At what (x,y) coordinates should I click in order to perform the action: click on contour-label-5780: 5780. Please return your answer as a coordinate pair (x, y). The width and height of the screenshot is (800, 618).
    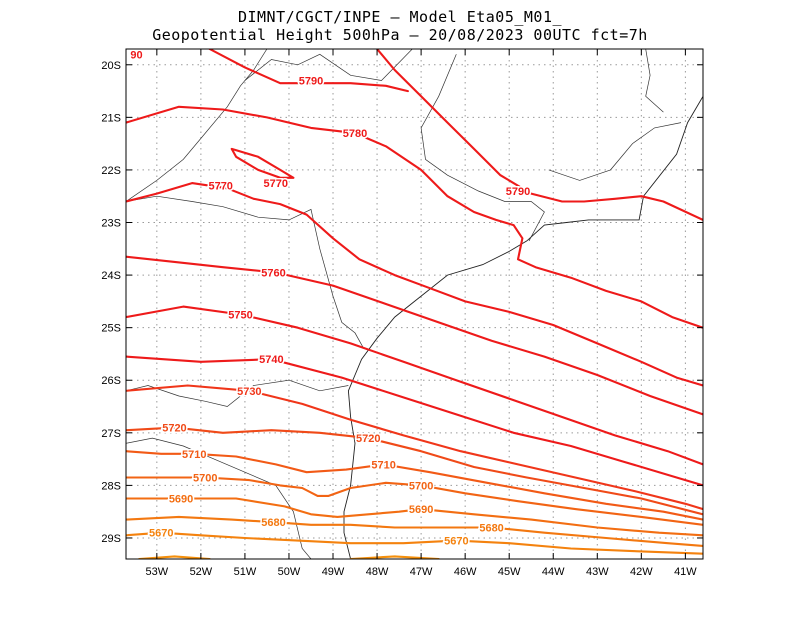
    Looking at the image, I should click on (355, 134).